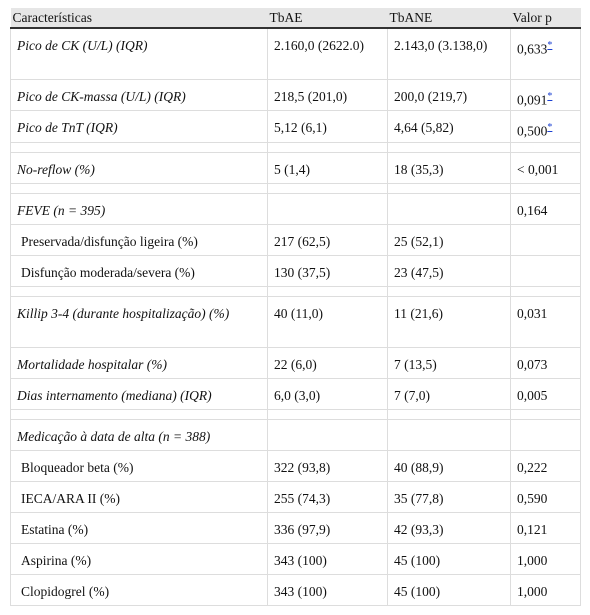  I want to click on cell: 40 (11,0), so click(327, 321).